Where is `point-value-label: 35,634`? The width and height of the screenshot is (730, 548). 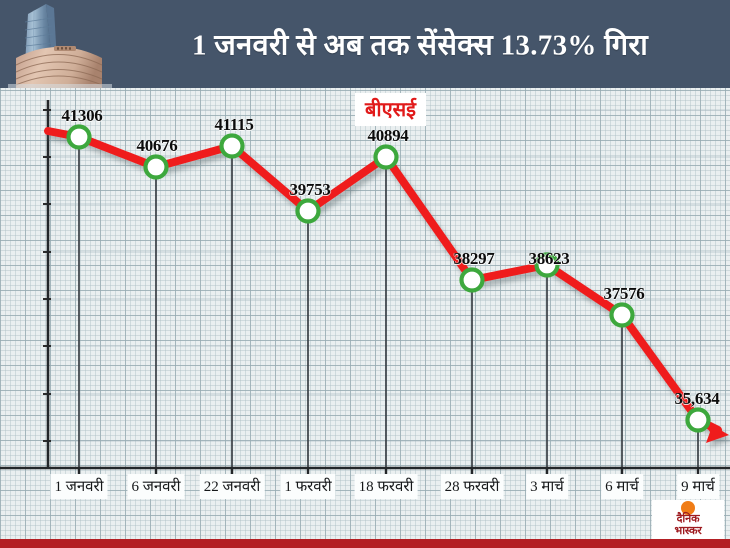 point-value-label: 35,634 is located at coordinates (697, 398).